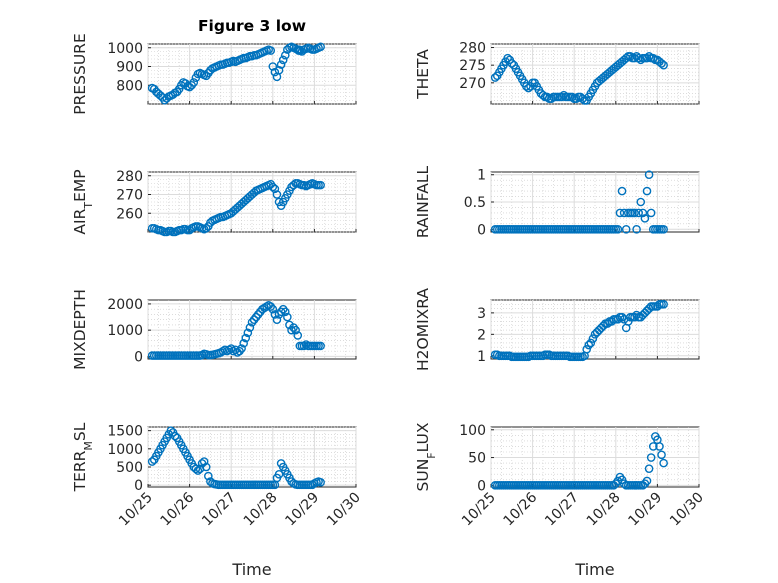  I want to click on series-h2omixra, so click(579, 330).